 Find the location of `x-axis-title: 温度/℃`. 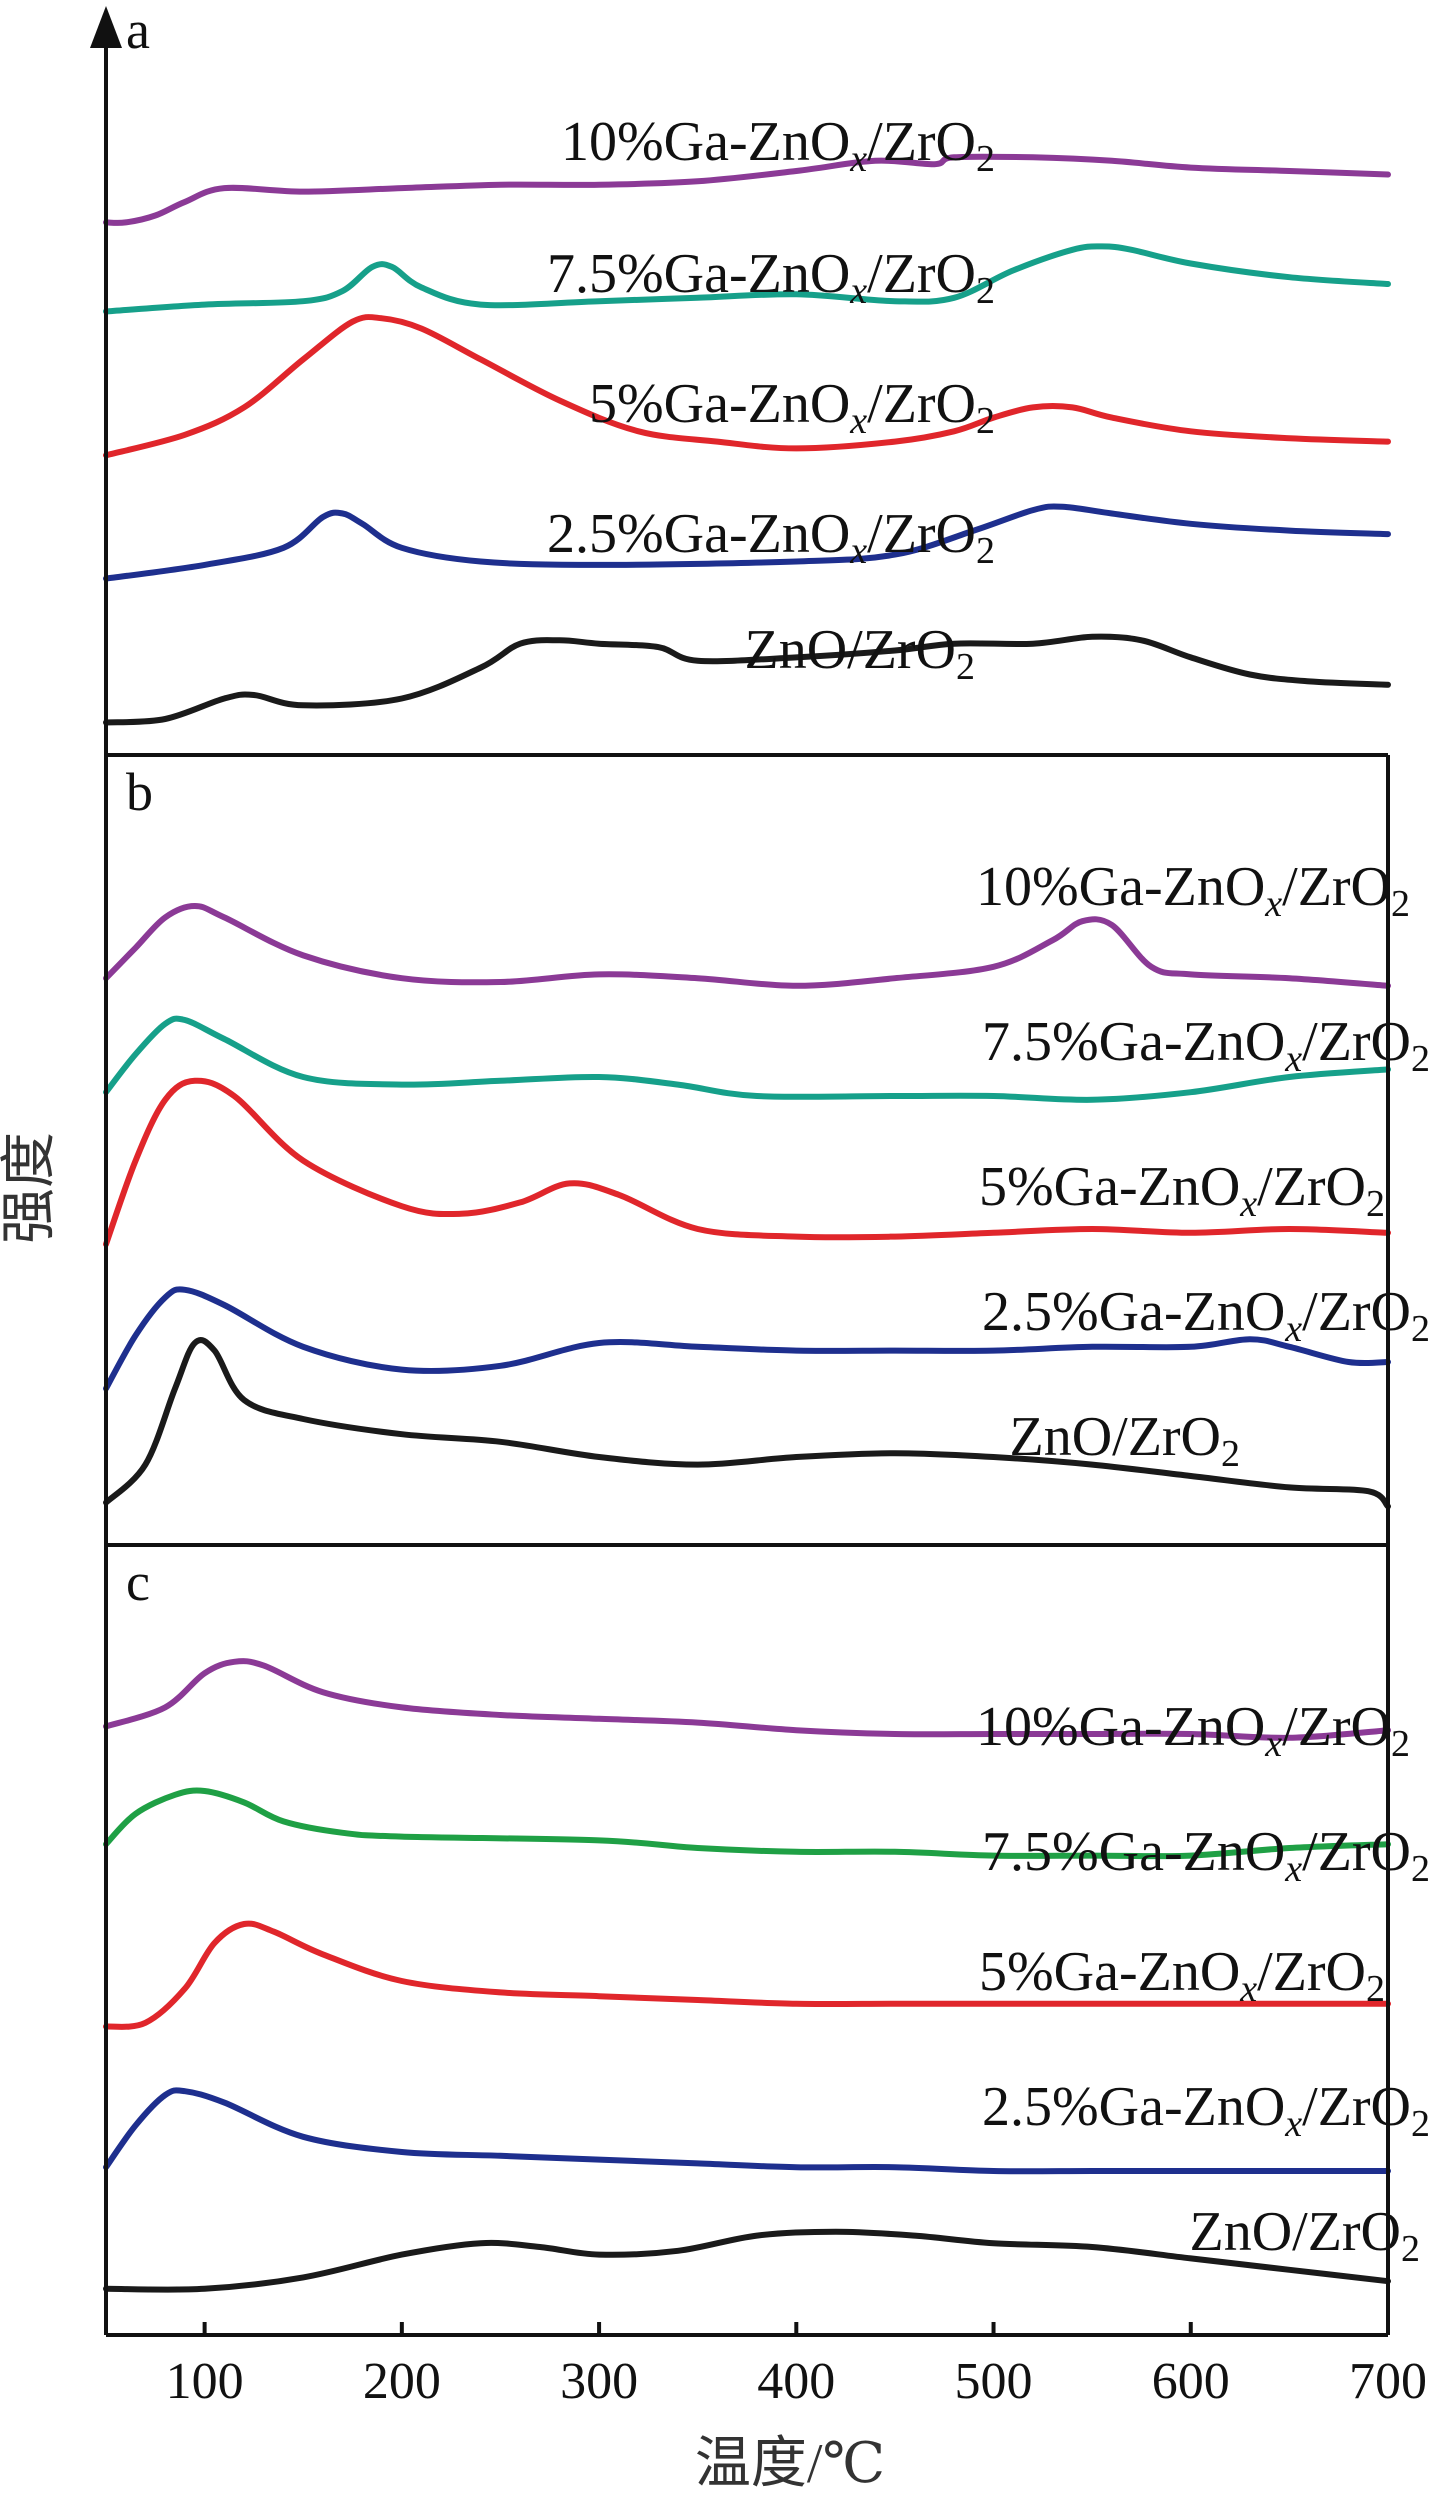

x-axis-title: 温度/℃ is located at coordinates (790, 2464).